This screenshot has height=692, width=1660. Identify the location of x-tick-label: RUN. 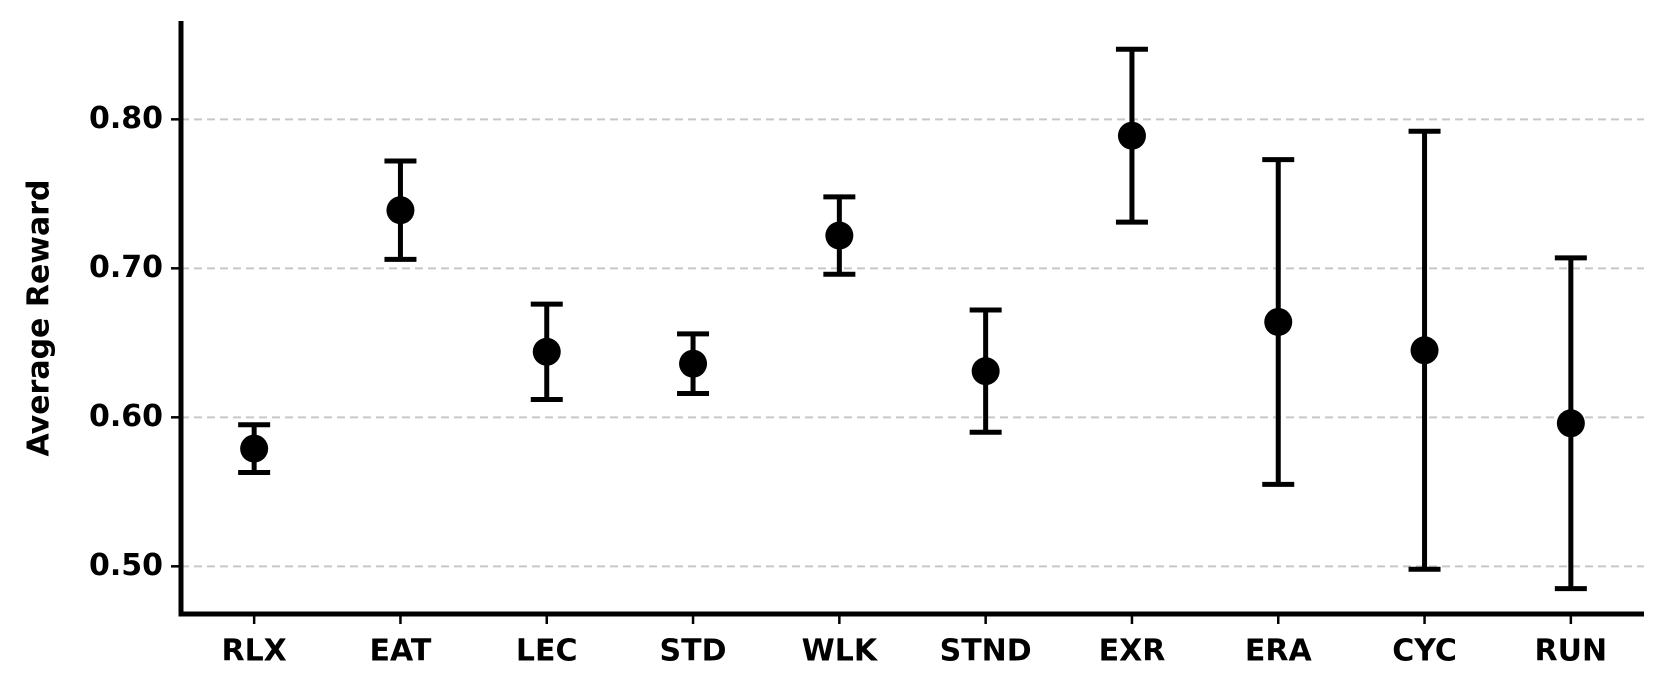
(1571, 651).